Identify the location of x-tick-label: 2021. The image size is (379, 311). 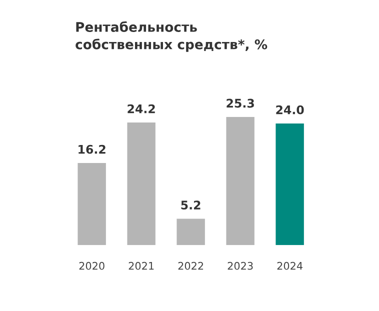
(141, 266).